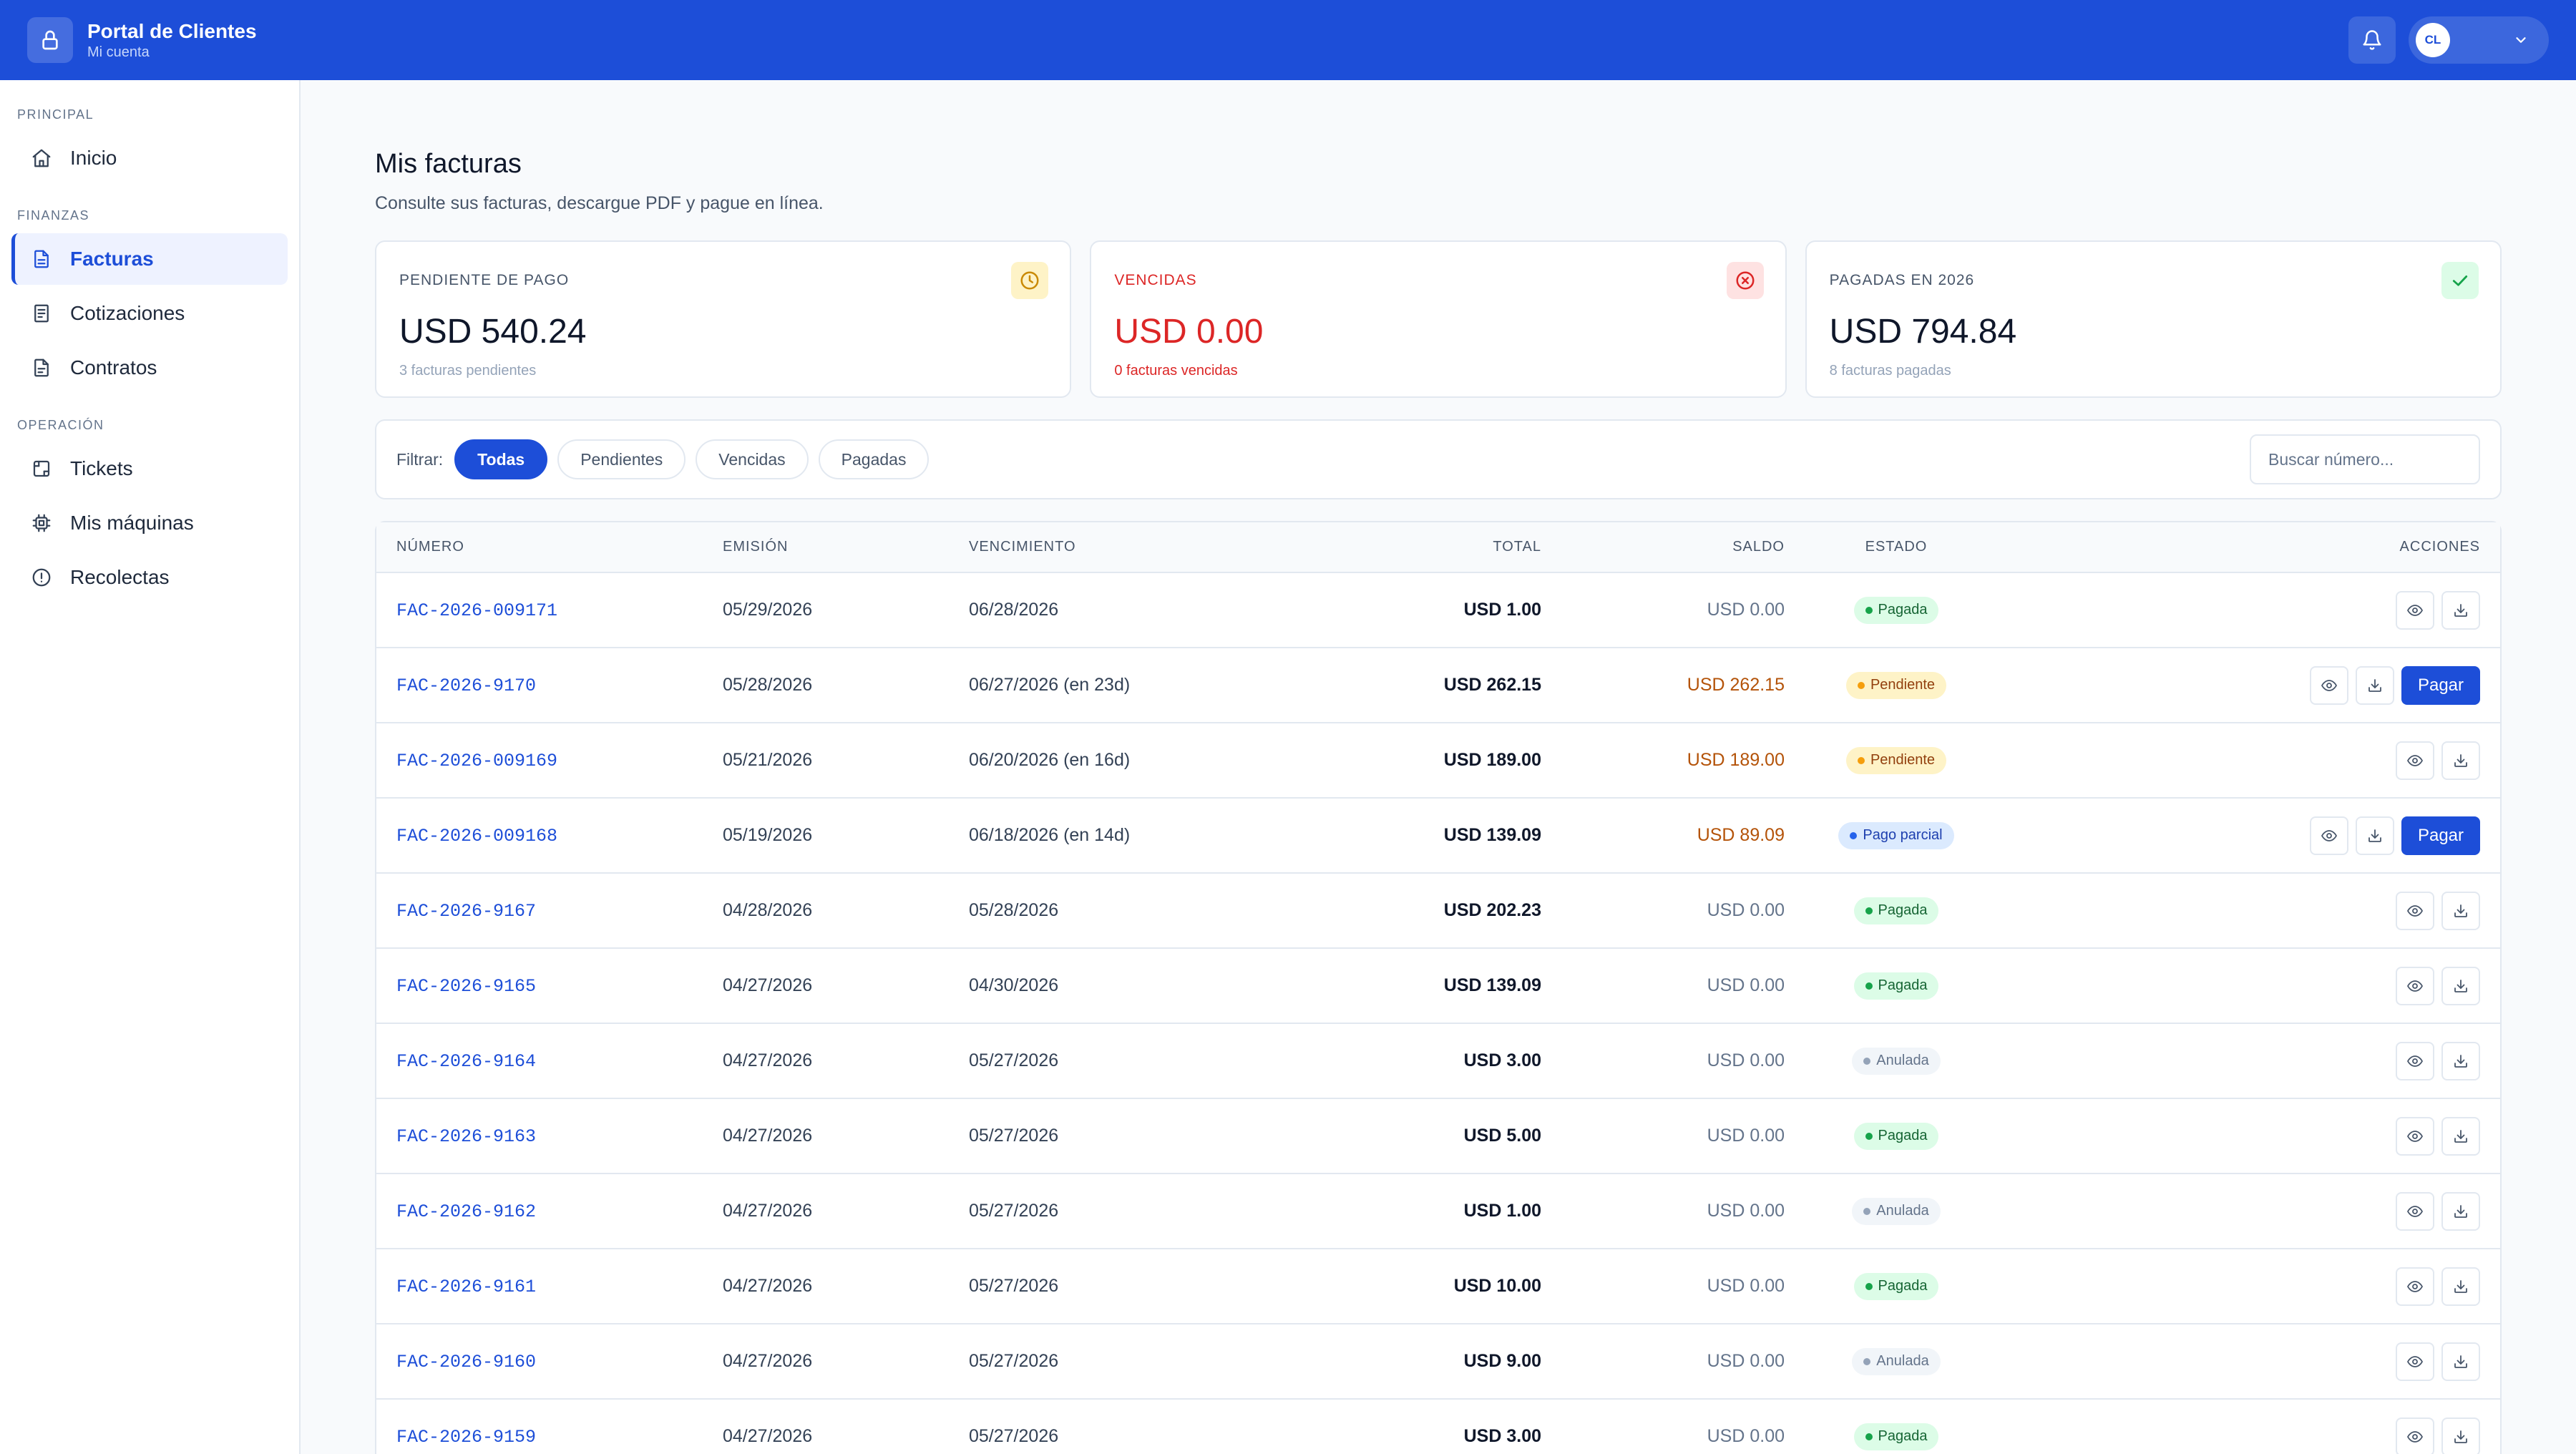 This screenshot has width=2576, height=1454. Describe the element at coordinates (752, 459) in the screenshot. I see `filter-chip-vencidas: Vencidas` at that location.